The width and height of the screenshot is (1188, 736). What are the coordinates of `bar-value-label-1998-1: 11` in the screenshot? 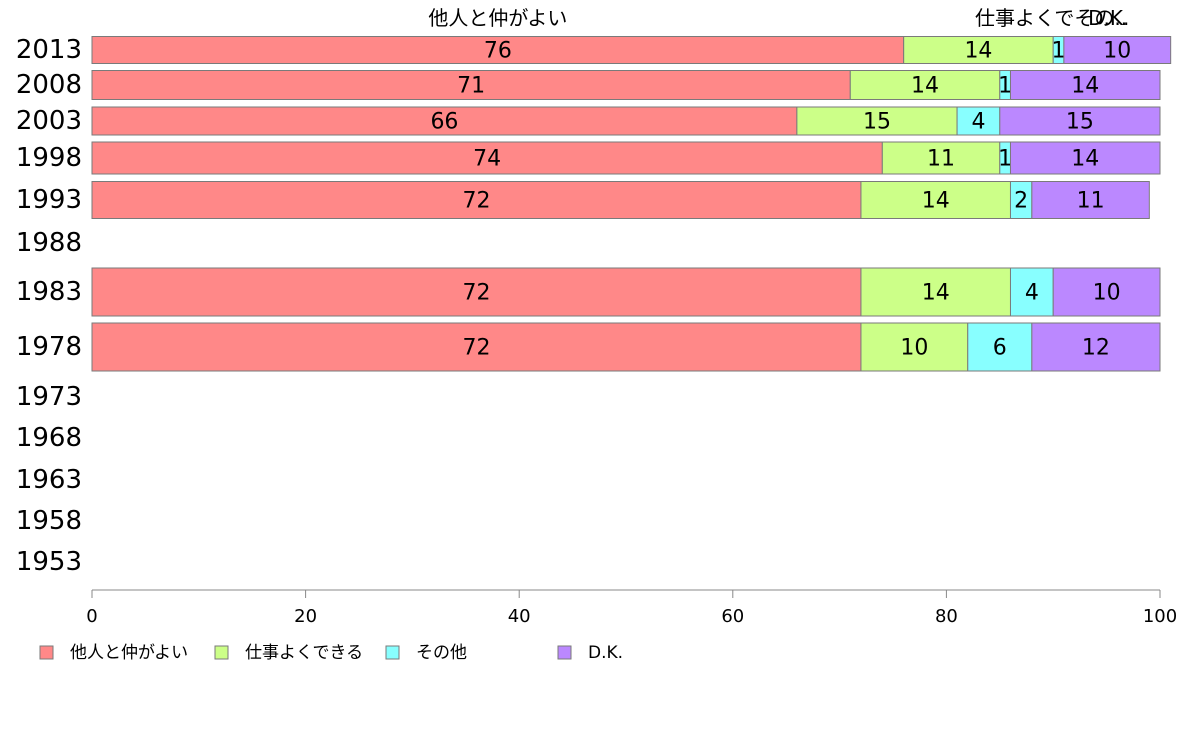 It's located at (941, 159).